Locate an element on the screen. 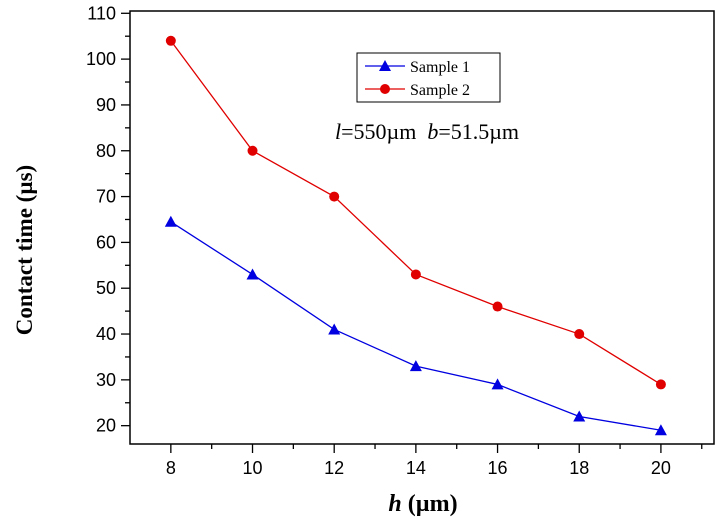 The image size is (726, 523). x-tick-label: 20 is located at coordinates (661, 468).